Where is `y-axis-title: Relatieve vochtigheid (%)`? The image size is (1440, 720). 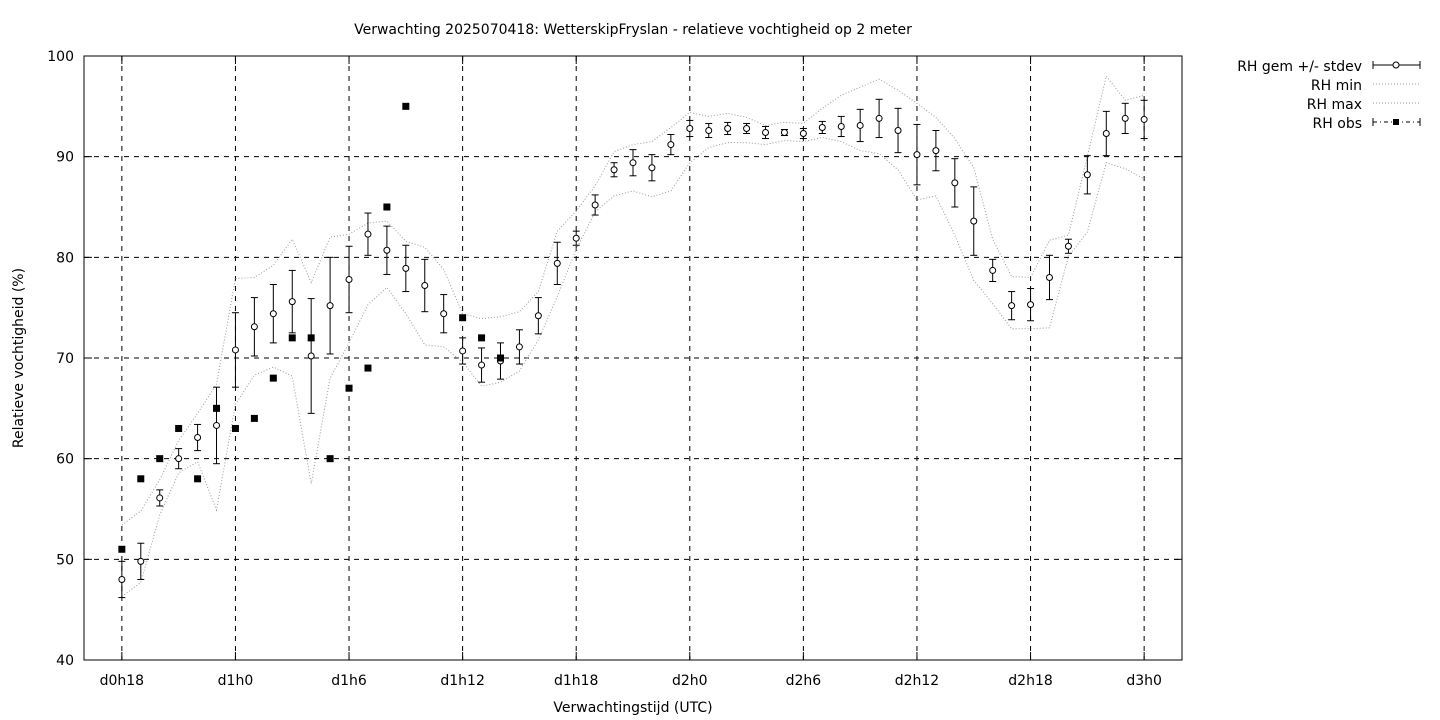 y-axis-title: Relatieve vochtigheid (%) is located at coordinates (19, 358).